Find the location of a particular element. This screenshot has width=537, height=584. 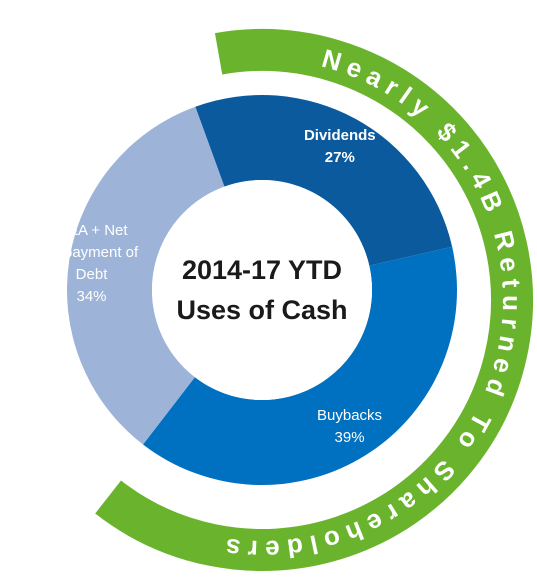

category-label: Dividends is located at coordinates (339, 136).